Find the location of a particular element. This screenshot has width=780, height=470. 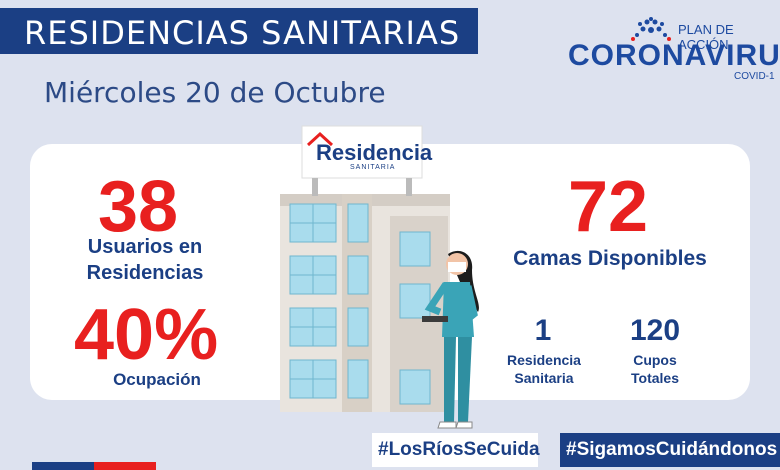

date-label: Miércoles 20 de Octubre is located at coordinates (215, 92).